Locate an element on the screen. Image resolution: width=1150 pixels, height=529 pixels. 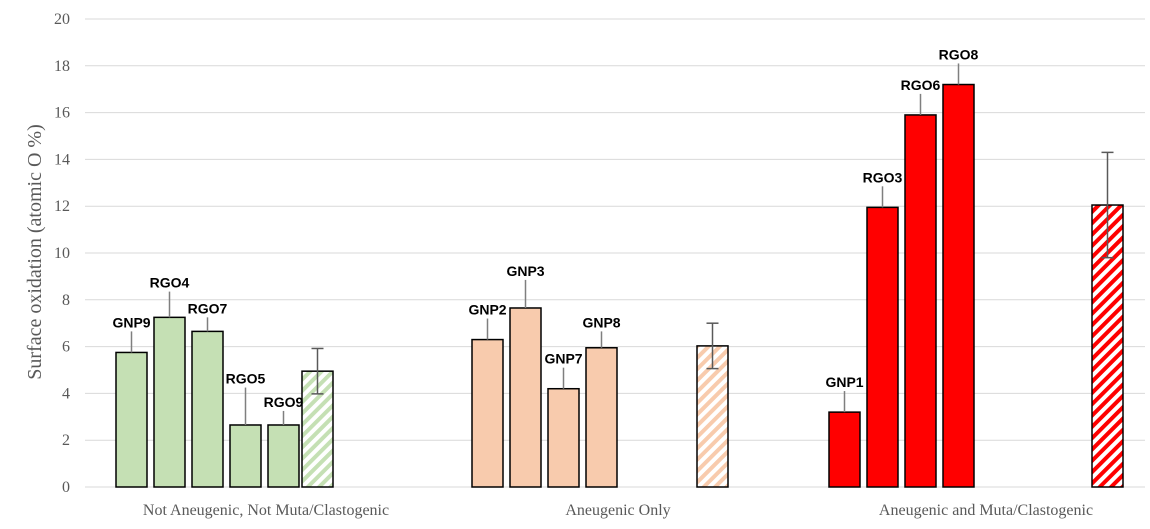
mean-bar is located at coordinates (712, 416).